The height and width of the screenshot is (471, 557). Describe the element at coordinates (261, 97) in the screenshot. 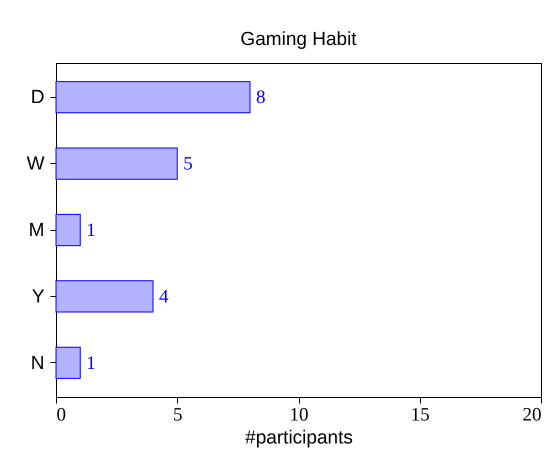

I see `data-label: 8` at that location.